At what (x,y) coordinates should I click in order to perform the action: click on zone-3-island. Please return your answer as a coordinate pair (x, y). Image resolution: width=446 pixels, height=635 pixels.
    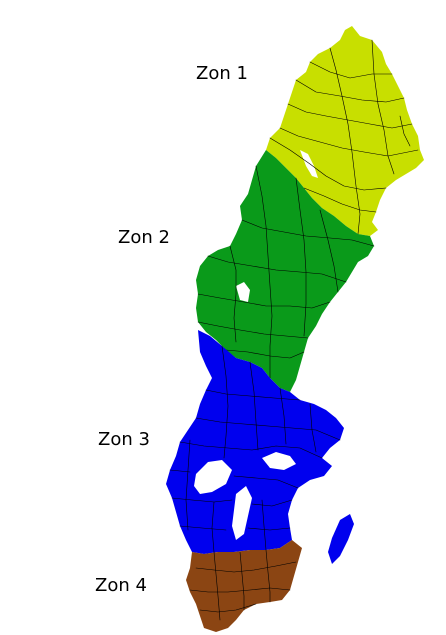
    Looking at the image, I should click on (341, 539).